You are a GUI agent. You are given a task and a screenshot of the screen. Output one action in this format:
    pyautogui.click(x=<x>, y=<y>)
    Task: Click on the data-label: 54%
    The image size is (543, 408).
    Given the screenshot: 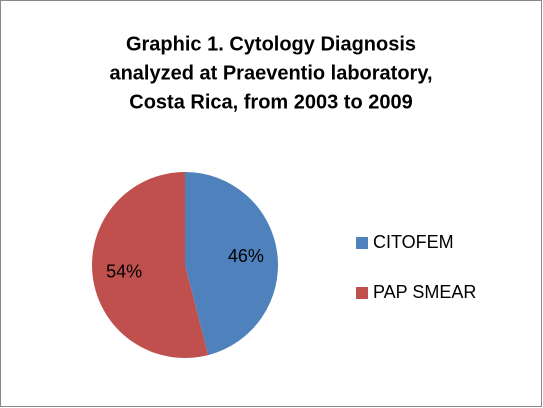 What is the action you would take?
    pyautogui.click(x=124, y=271)
    